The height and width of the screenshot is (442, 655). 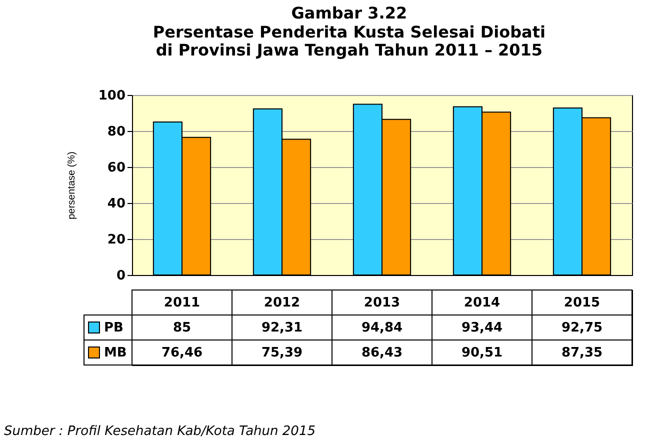 What do you see at coordinates (182, 328) in the screenshot?
I see `data-label: 85` at bounding box center [182, 328].